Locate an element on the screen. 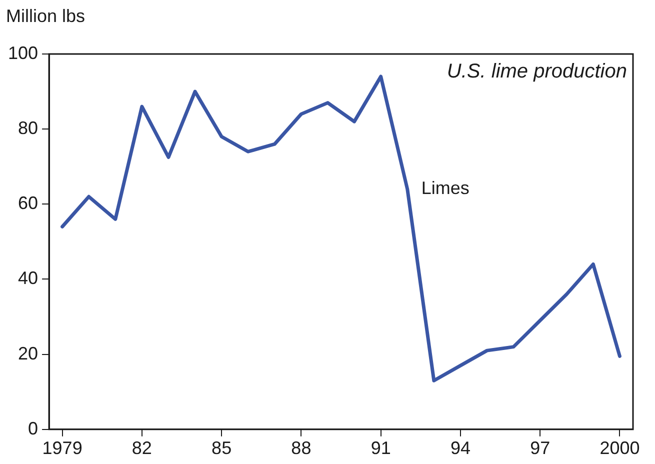 The image size is (655, 464). y-tick-label: 0 is located at coordinates (33, 428).